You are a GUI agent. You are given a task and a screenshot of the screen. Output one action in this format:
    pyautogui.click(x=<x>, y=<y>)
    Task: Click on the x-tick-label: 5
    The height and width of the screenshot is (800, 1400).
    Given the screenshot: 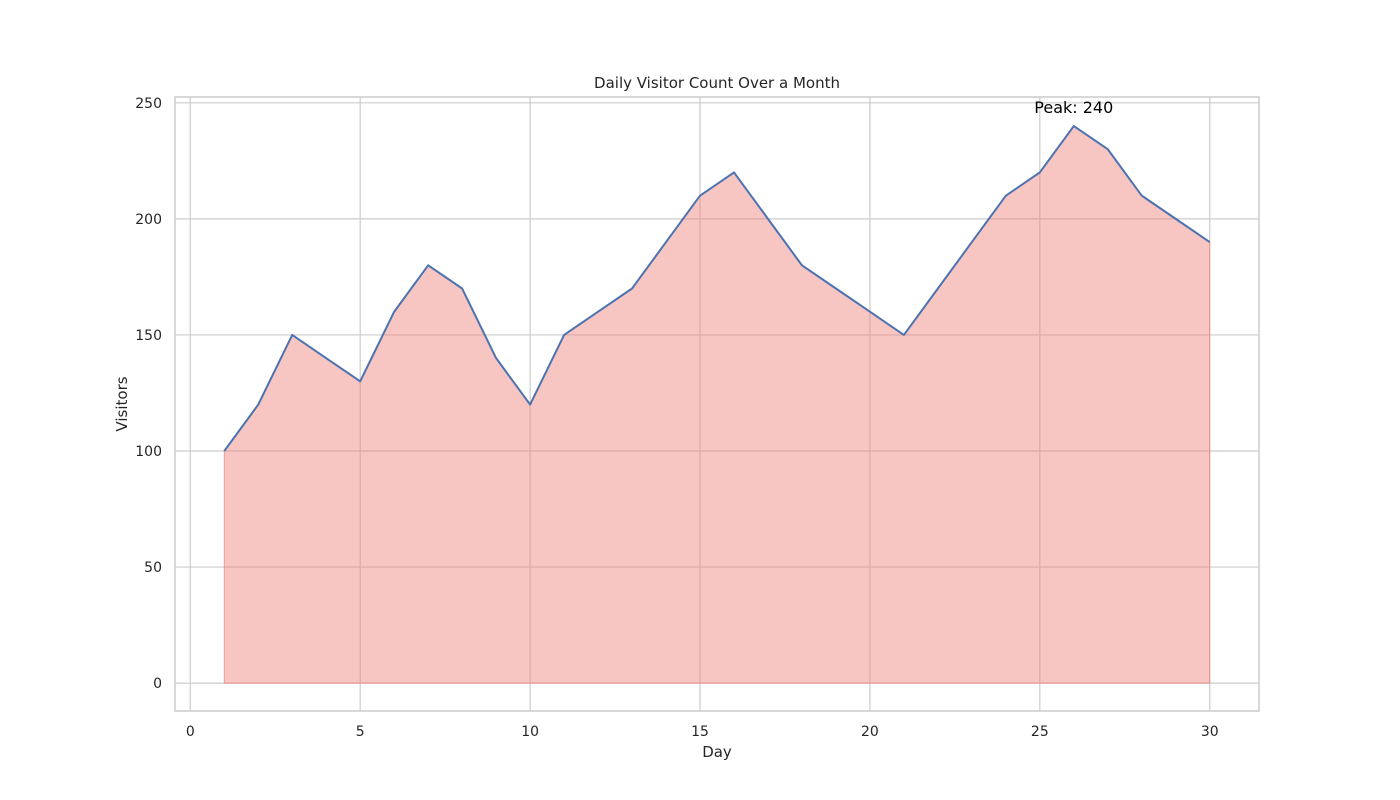 What is the action you would take?
    pyautogui.click(x=360, y=732)
    